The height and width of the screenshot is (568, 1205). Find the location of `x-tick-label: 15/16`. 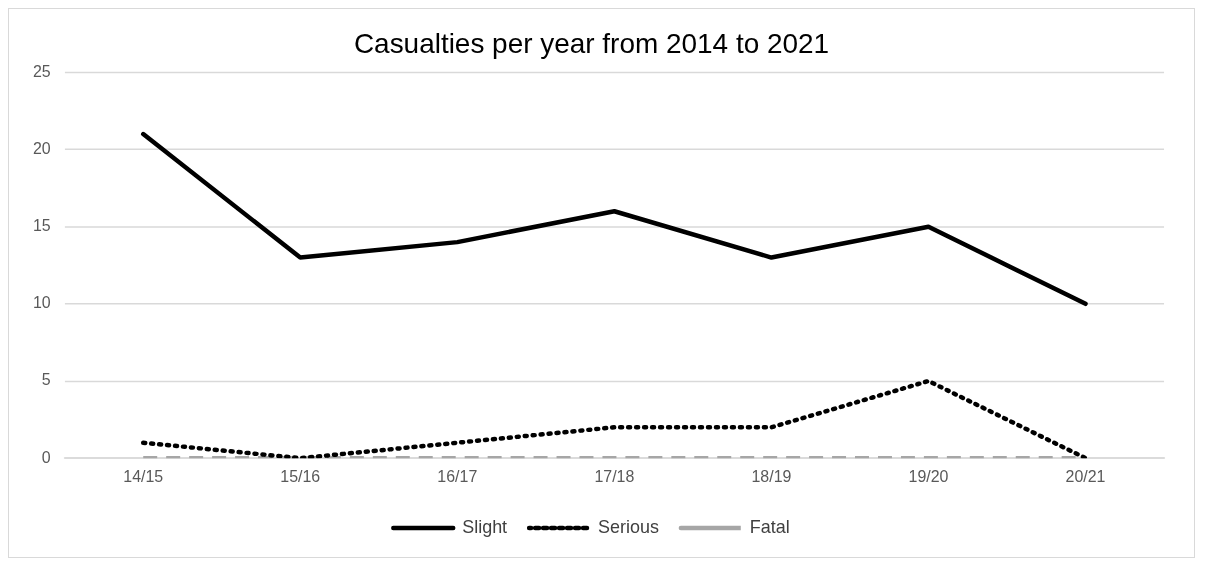

x-tick-label: 15/16 is located at coordinates (300, 477).